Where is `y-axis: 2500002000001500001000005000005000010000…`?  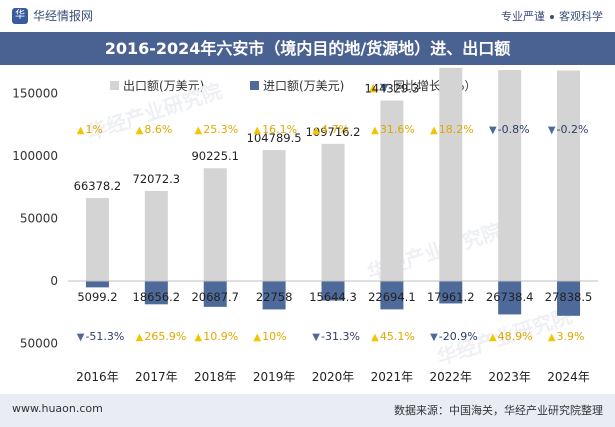 y-axis: 2500002000001500001000005000005000010000… is located at coordinates (35, 219).